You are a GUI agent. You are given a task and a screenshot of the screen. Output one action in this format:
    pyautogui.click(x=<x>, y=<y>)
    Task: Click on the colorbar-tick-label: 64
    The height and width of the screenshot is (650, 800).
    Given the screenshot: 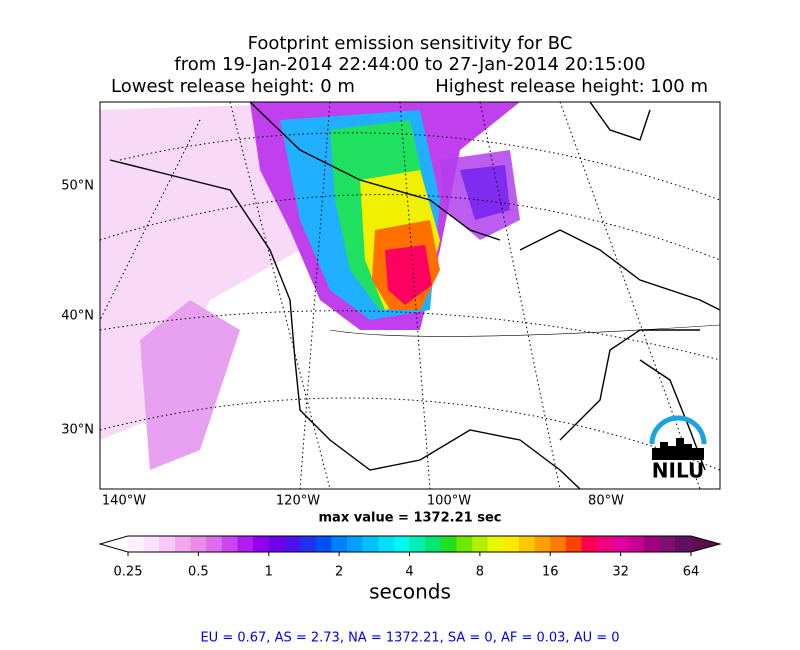 What is the action you would take?
    pyautogui.click(x=691, y=572)
    